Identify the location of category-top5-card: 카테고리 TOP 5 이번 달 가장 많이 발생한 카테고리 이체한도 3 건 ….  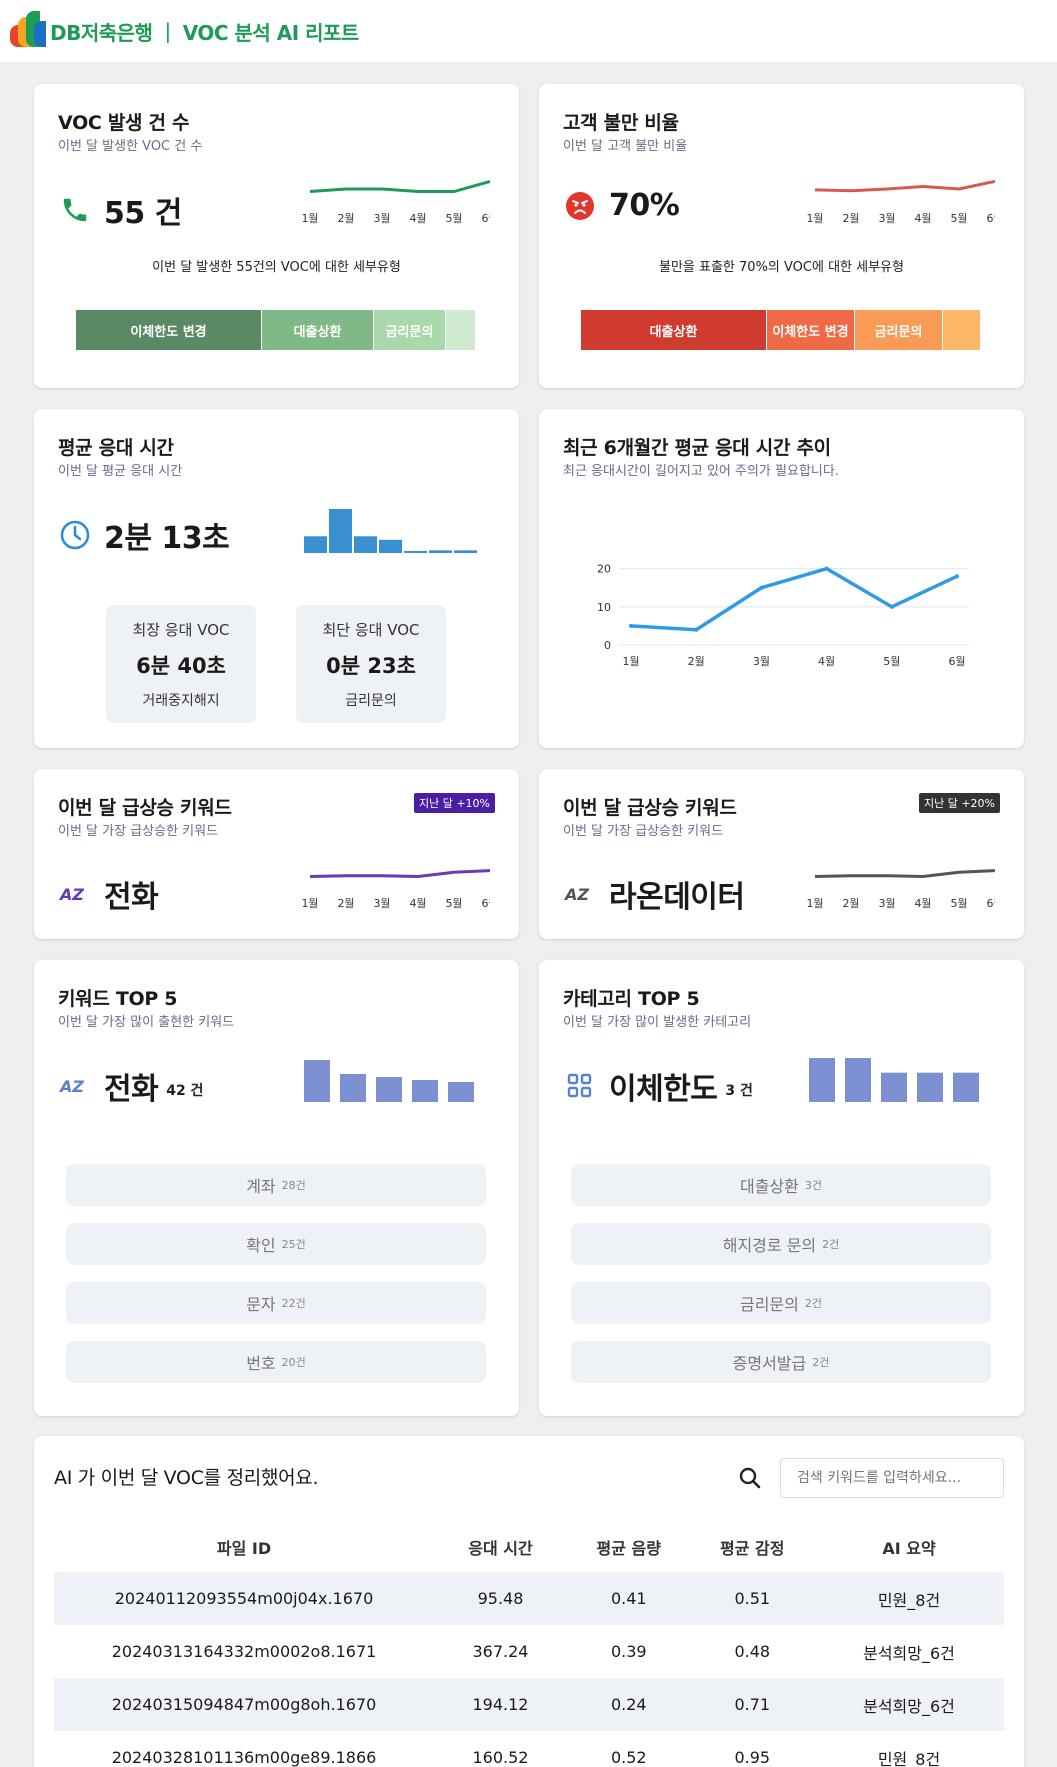
(781, 1188).